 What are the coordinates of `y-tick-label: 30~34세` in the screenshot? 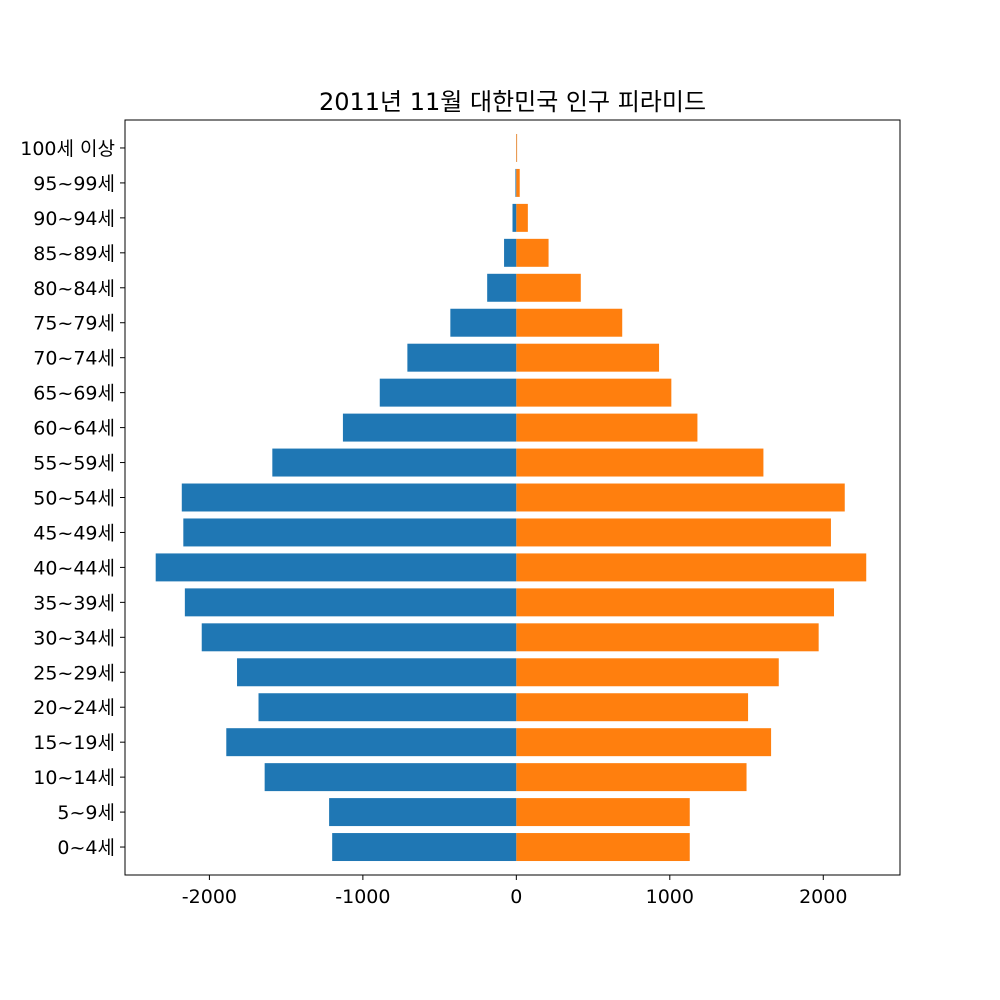 It's located at (74, 638).